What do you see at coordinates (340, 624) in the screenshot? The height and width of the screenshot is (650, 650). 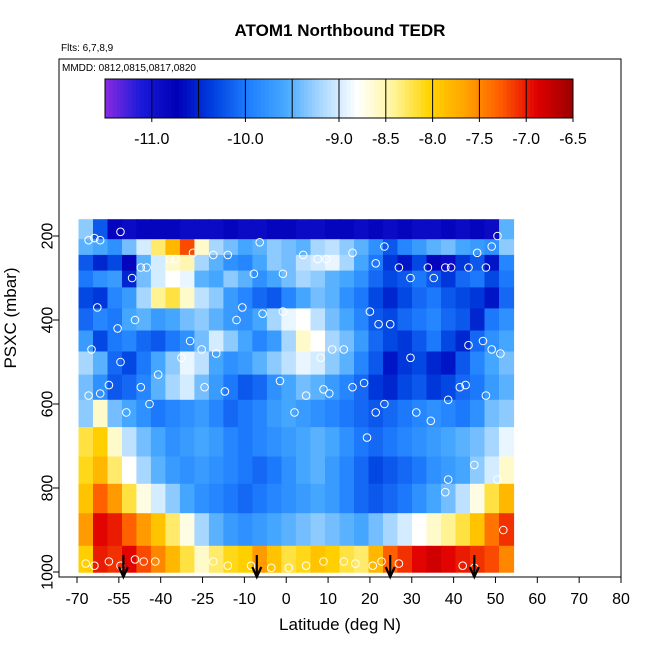 I see `x-axis-label: Latitude (deg N)` at bounding box center [340, 624].